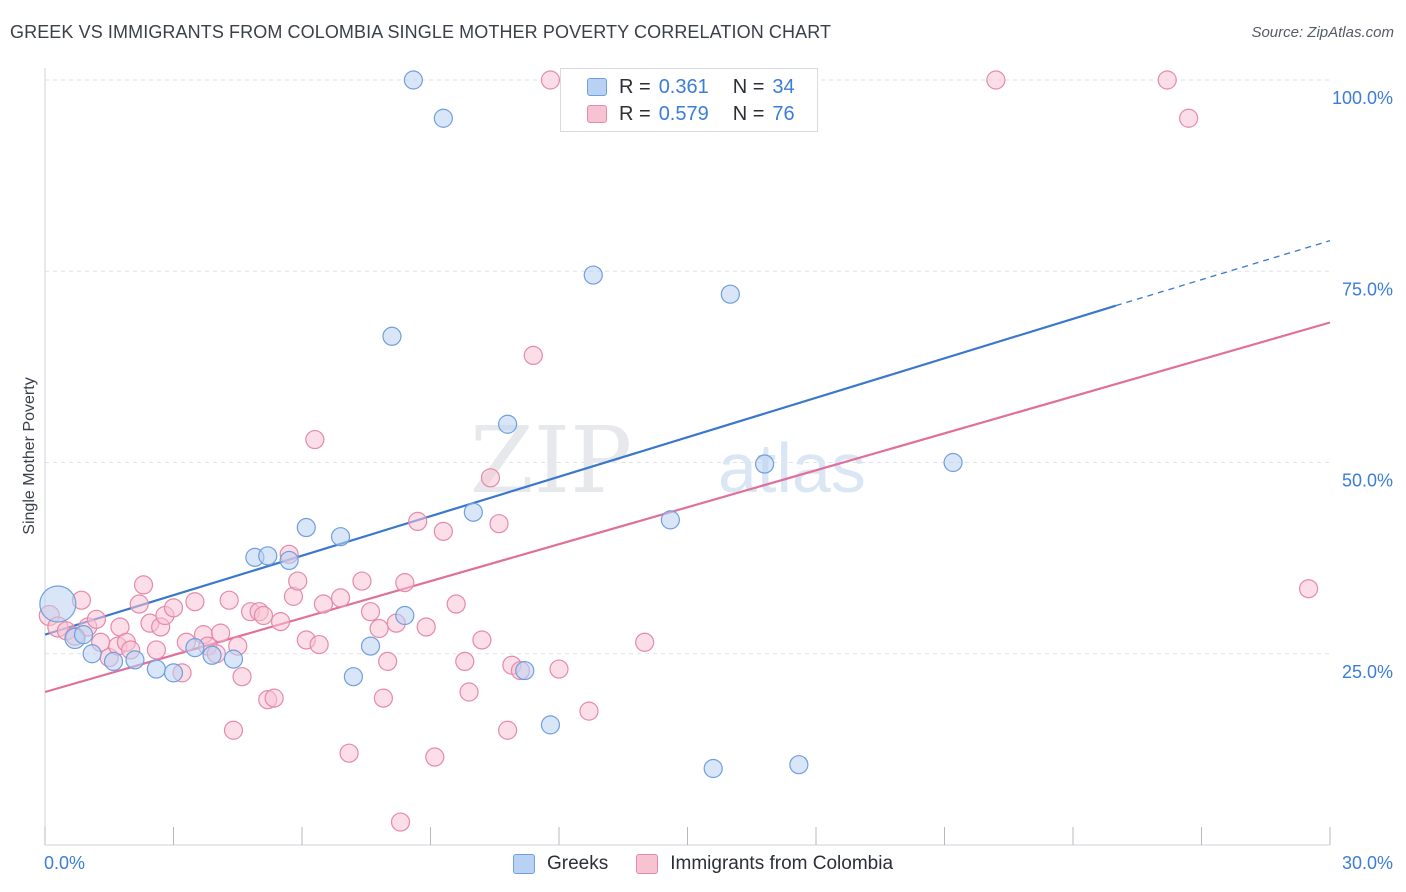 This screenshot has width=1406, height=892. I want to click on greeks-r-value: 0.361, so click(683, 86).